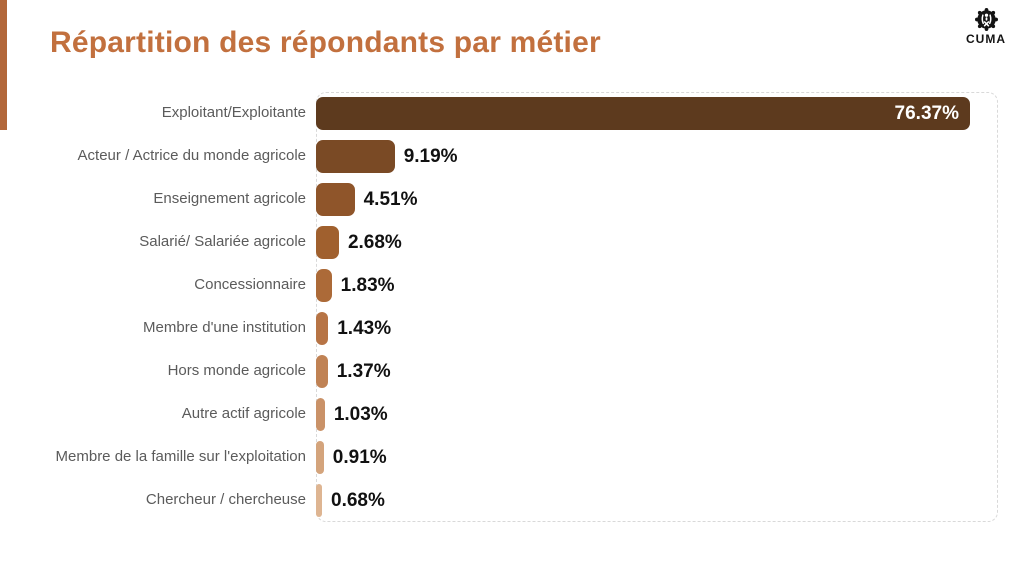 The image size is (1024, 576). Describe the element at coordinates (191, 156) in the screenshot. I see `category-label: Acteur / Actrice du monde agricole` at that location.